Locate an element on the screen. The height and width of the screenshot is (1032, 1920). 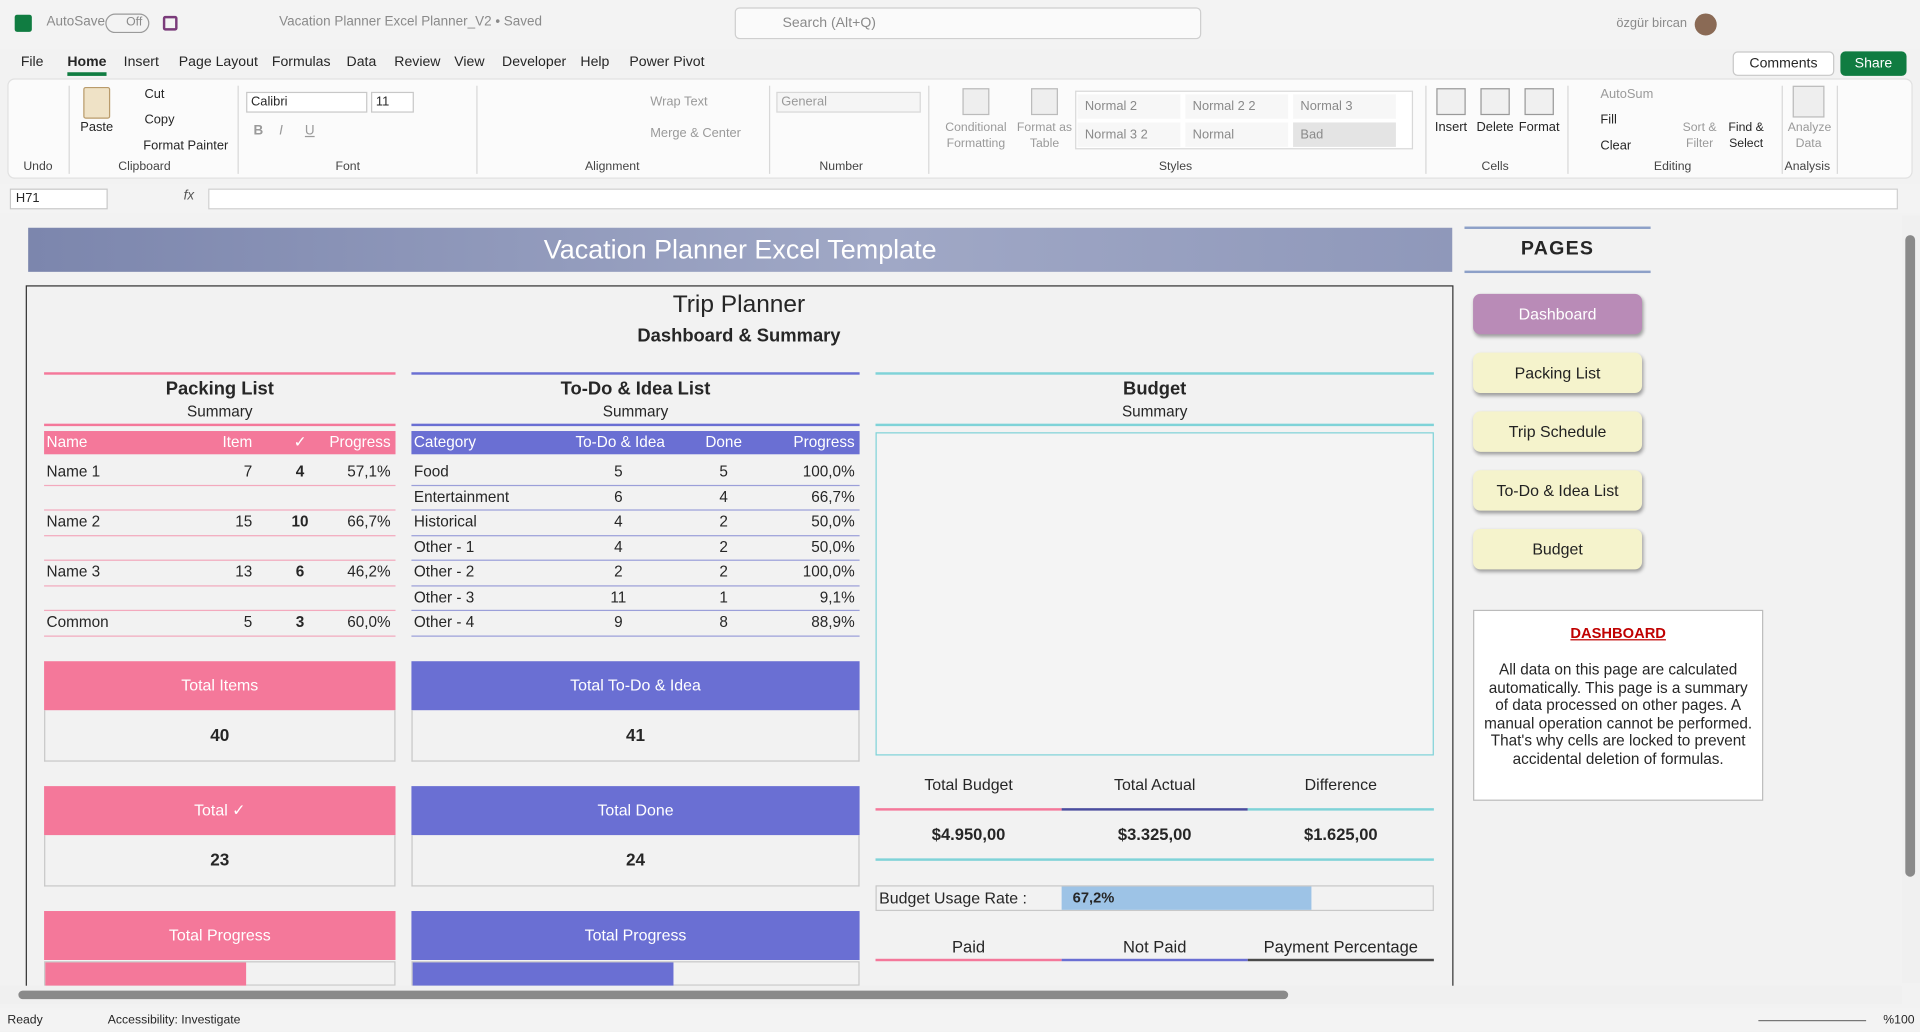
cells-button: Format is located at coordinates (1539, 127).